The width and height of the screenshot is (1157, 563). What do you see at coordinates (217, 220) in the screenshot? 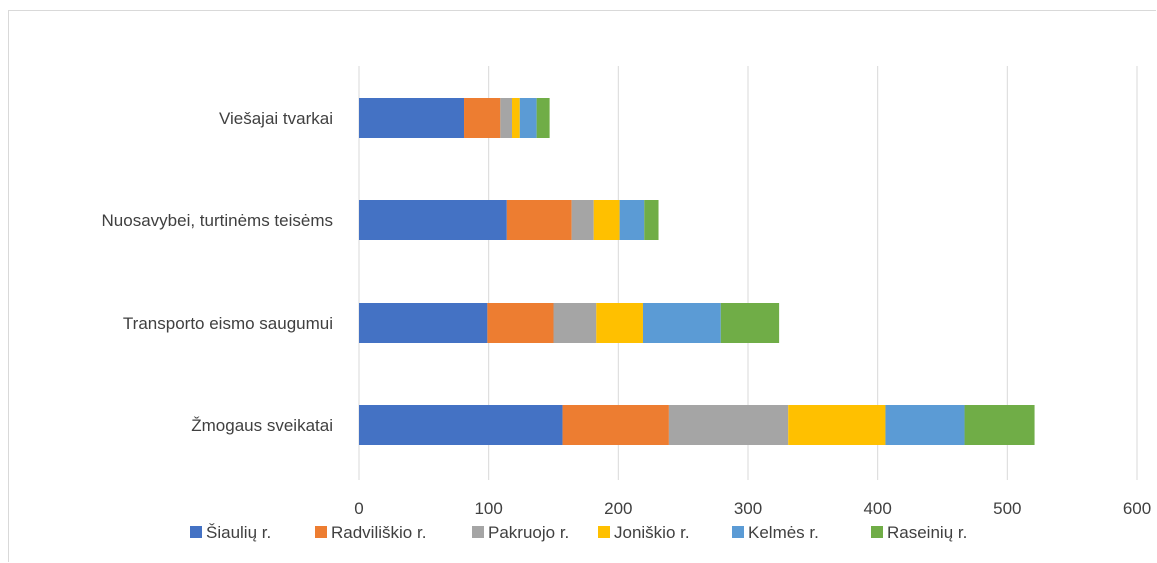
I see `category-label: Nuosavybei, turtinėms teisėms` at bounding box center [217, 220].